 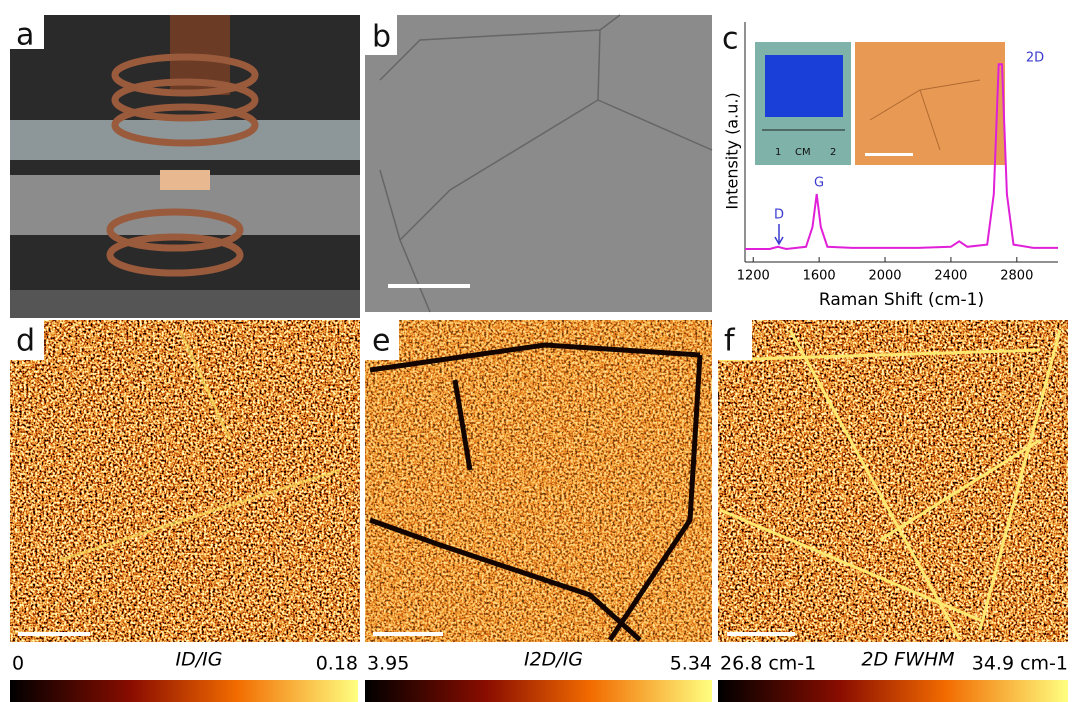 I want to click on panel-label: f, so click(x=730, y=341).